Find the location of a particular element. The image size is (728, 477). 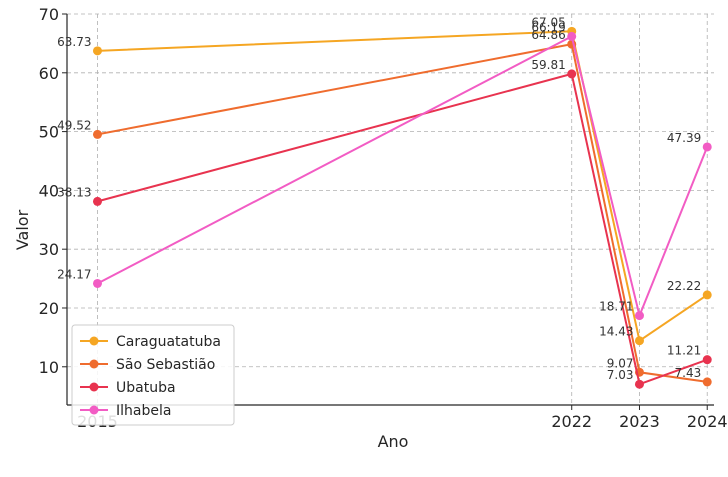

y-tick-label: 30 is located at coordinates (49, 249).